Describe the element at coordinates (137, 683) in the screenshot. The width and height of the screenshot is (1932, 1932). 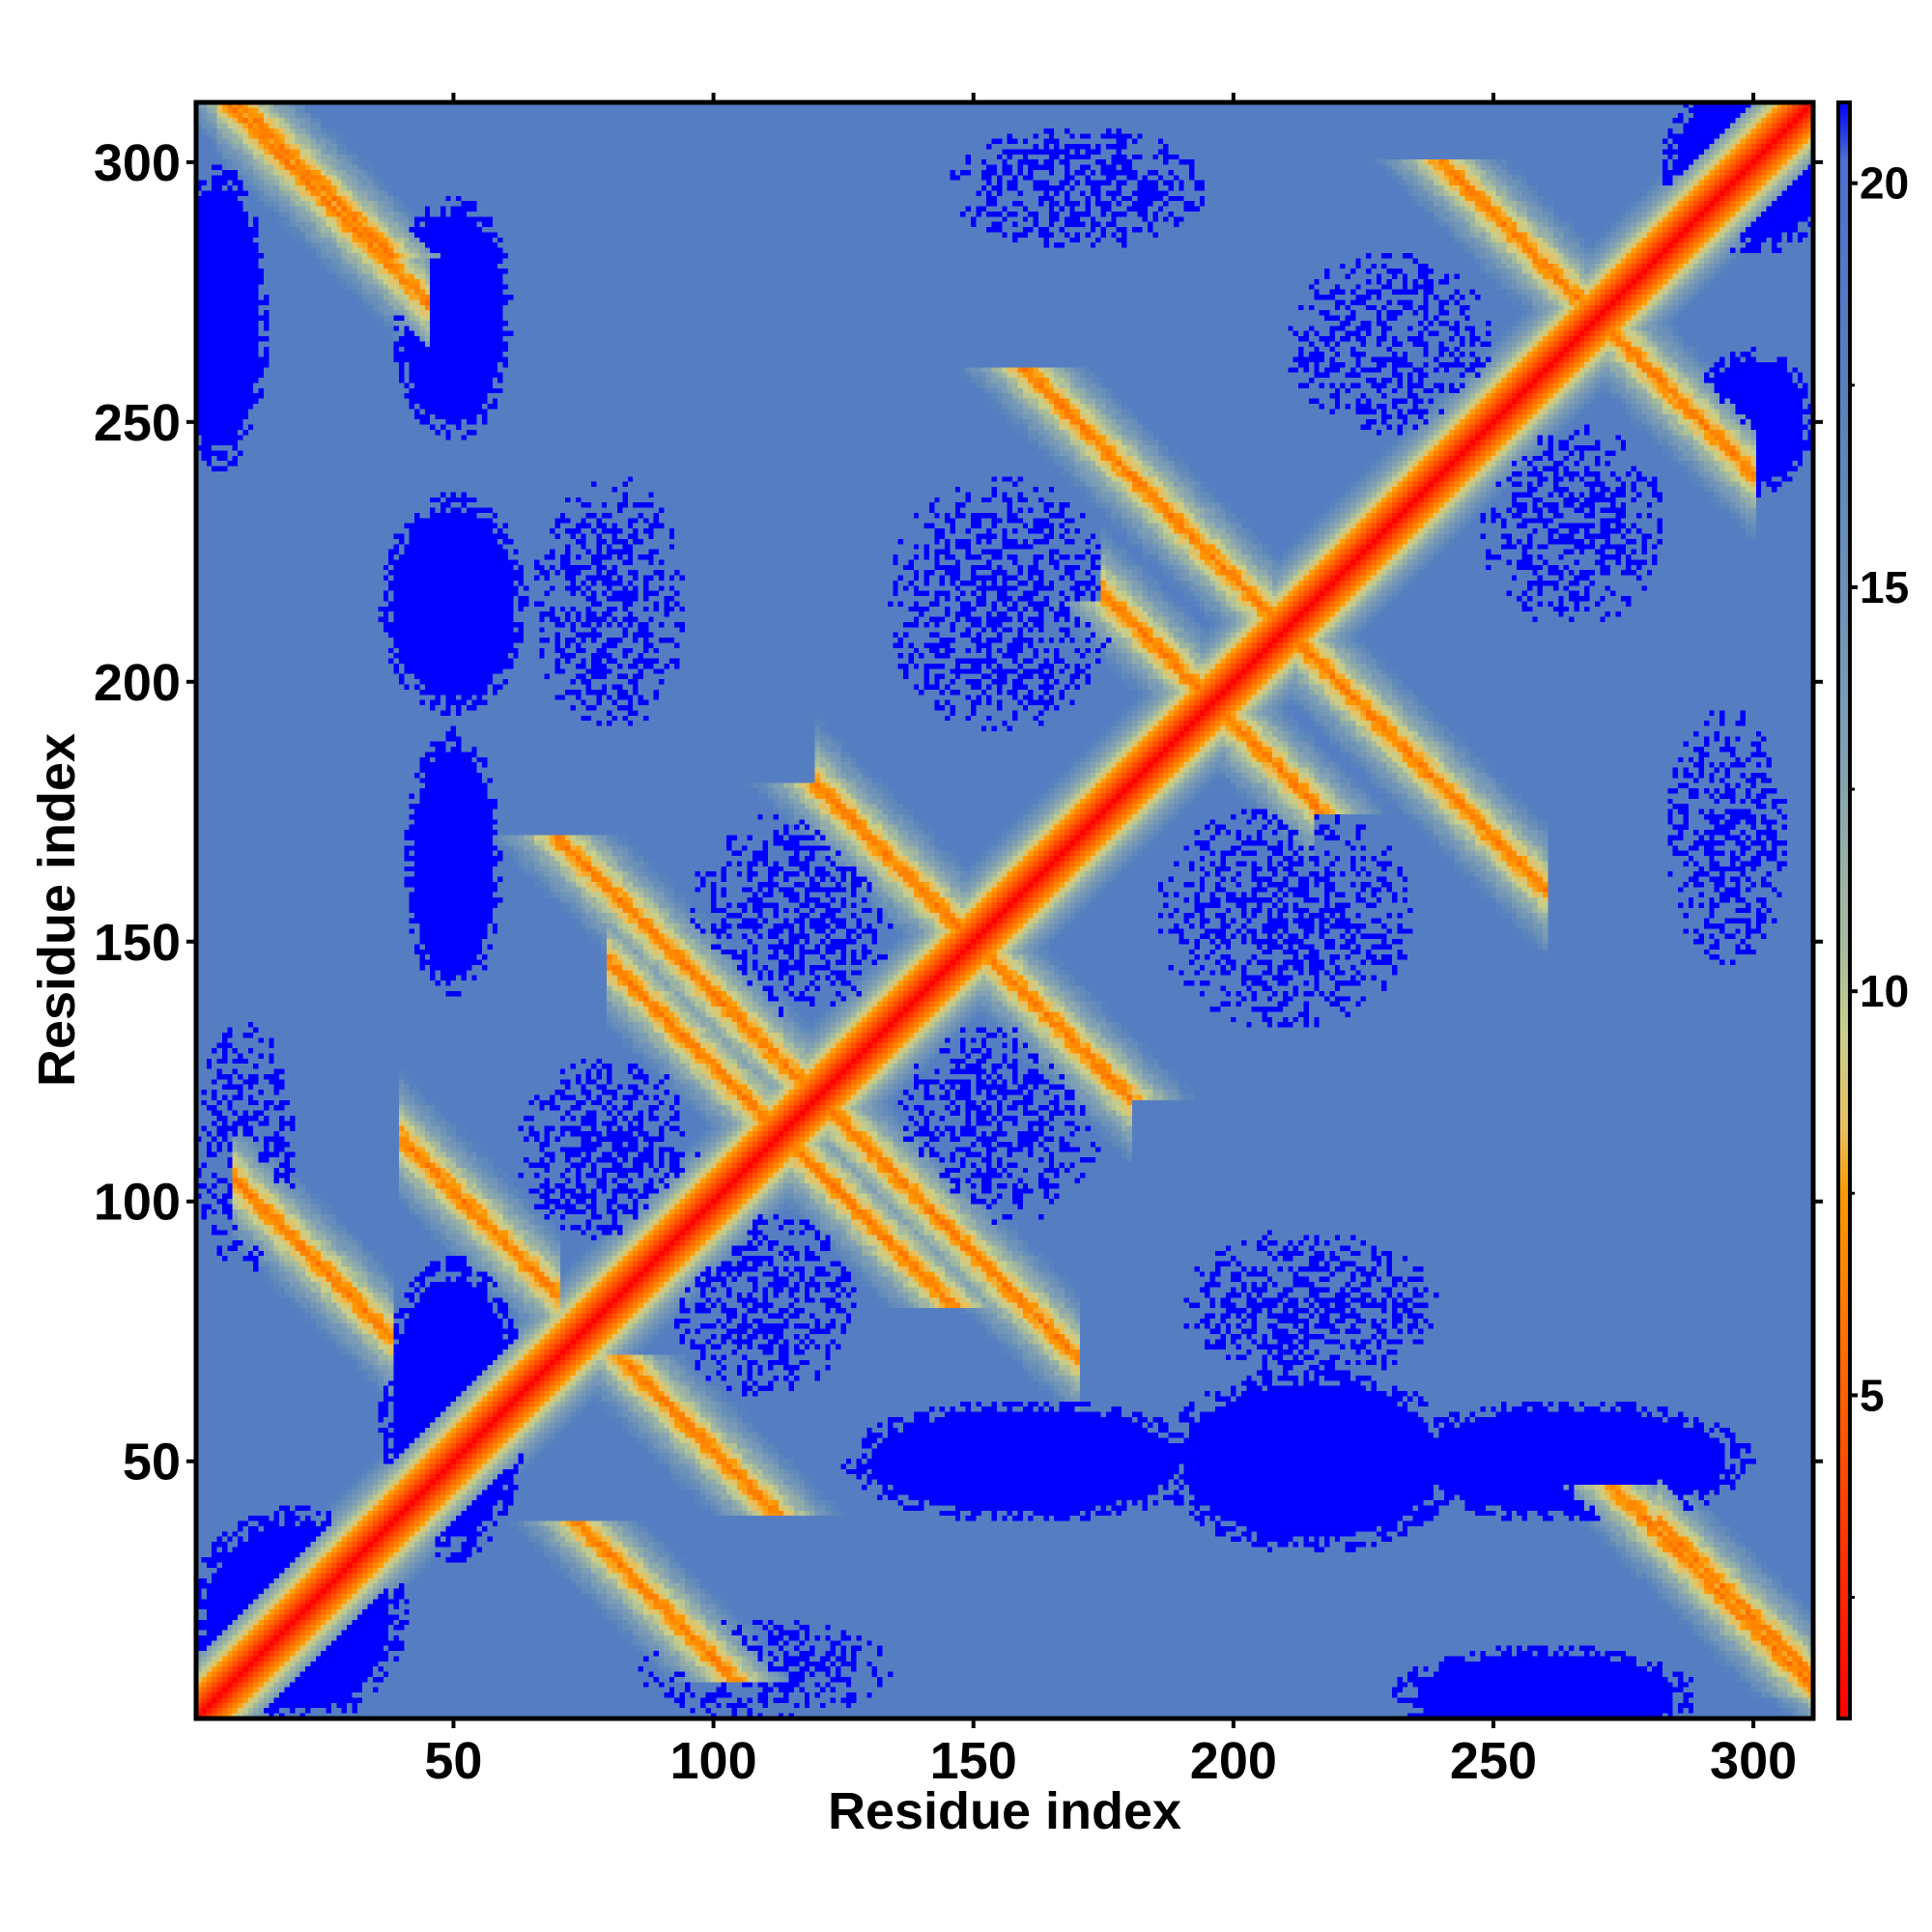
I see `y-tick-label: 200` at that location.